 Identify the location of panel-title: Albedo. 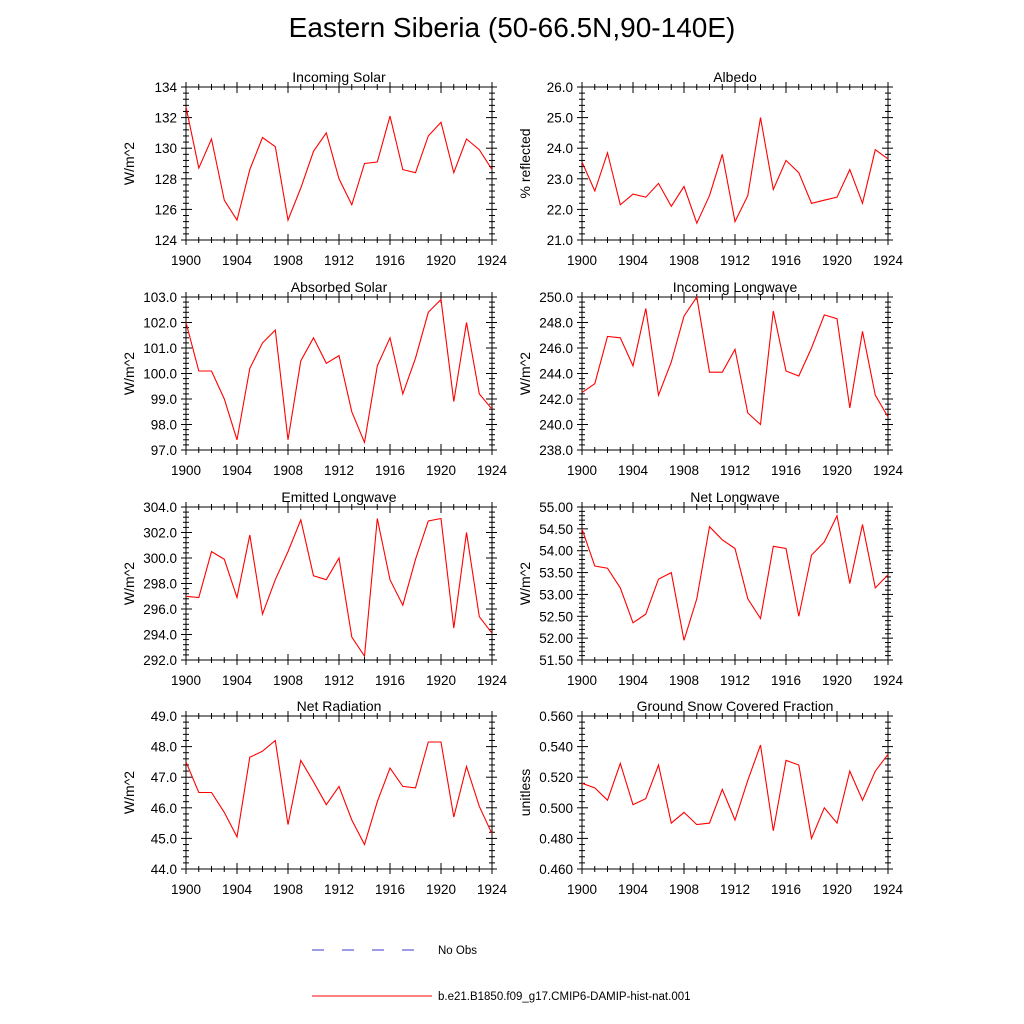
(735, 77).